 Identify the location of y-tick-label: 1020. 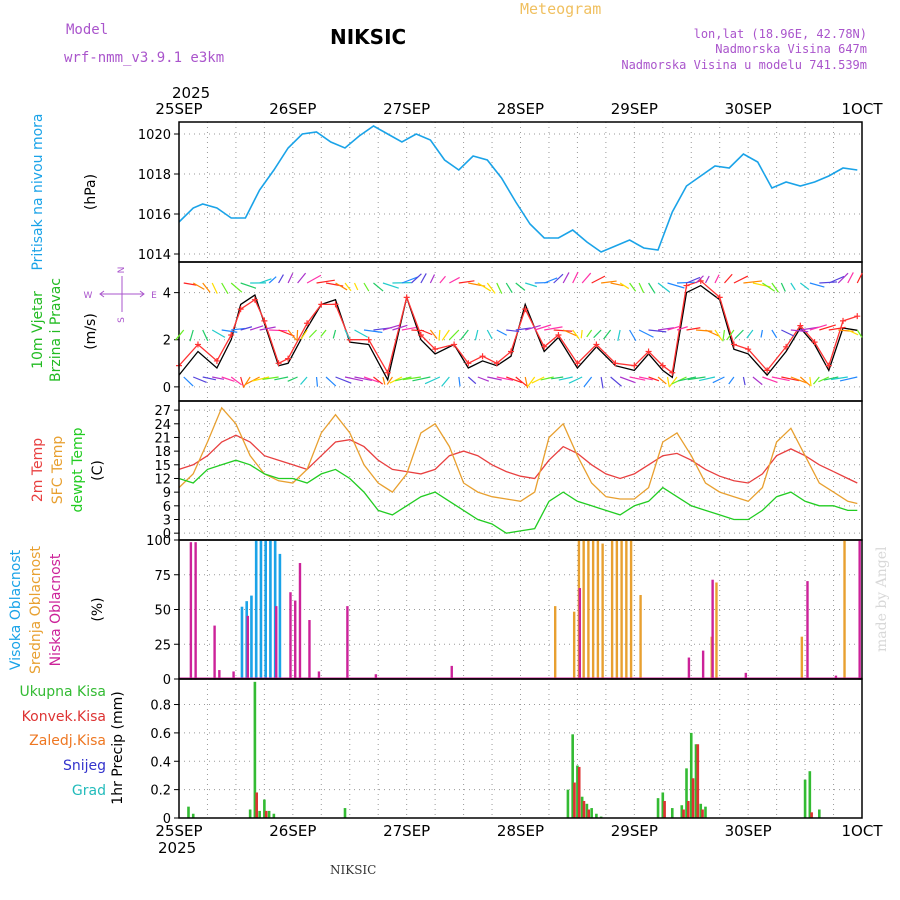
(154, 135).